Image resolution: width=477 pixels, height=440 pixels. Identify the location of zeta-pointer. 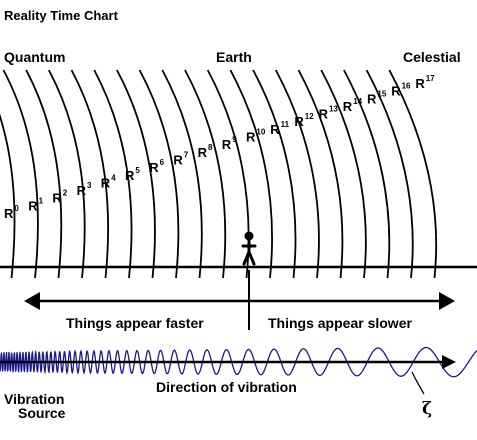
(418, 383).